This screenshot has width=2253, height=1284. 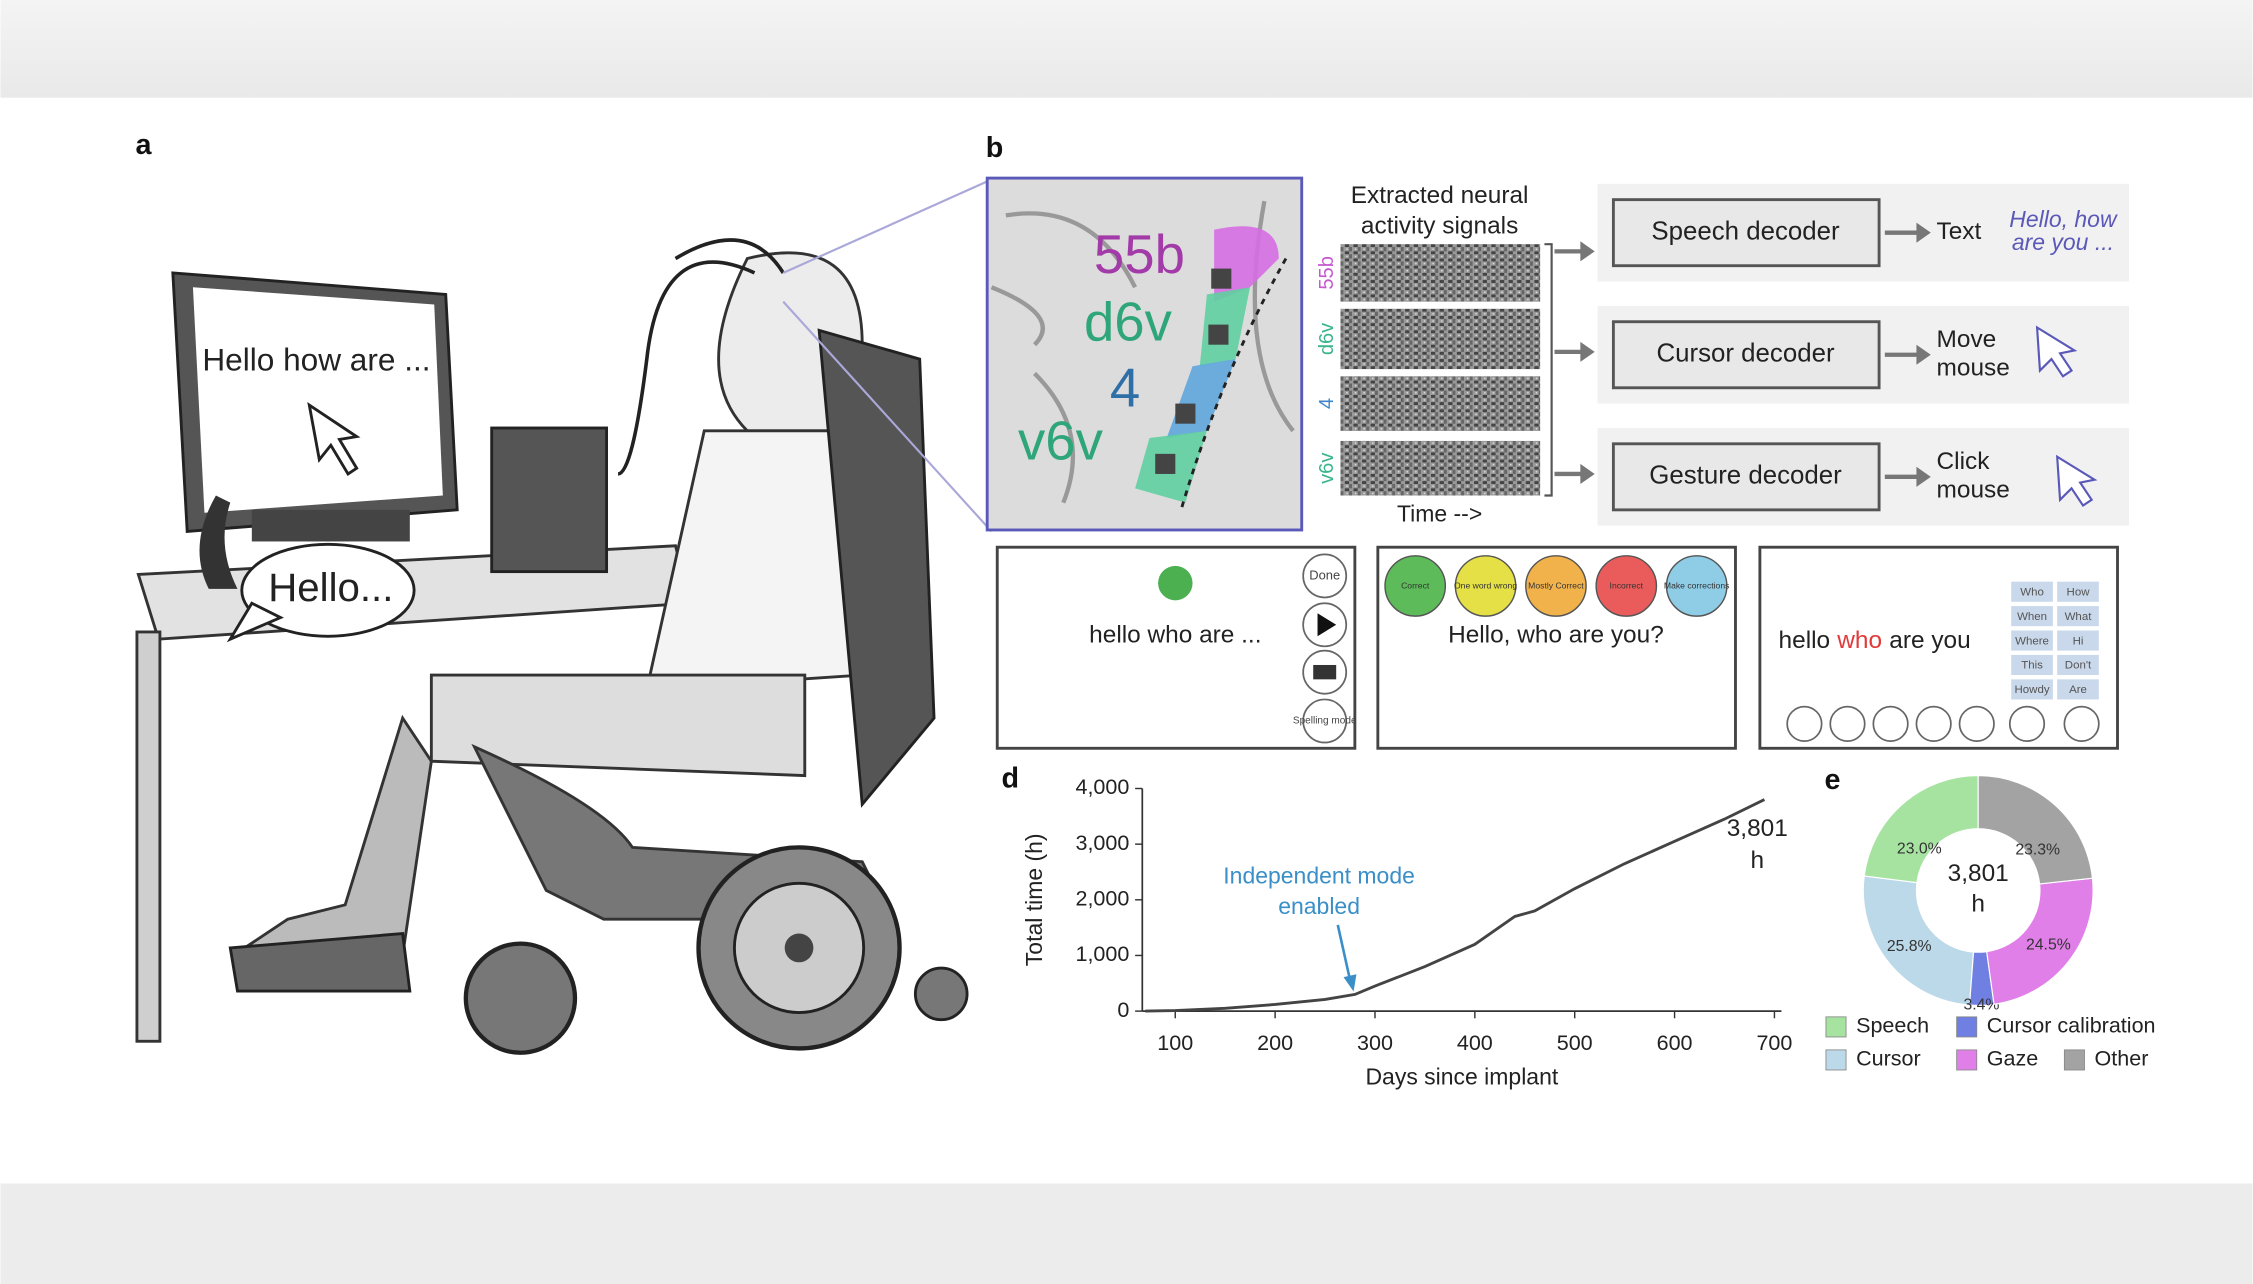 What do you see at coordinates (1446, 370) in the screenshot?
I see `signal-rasters` at bounding box center [1446, 370].